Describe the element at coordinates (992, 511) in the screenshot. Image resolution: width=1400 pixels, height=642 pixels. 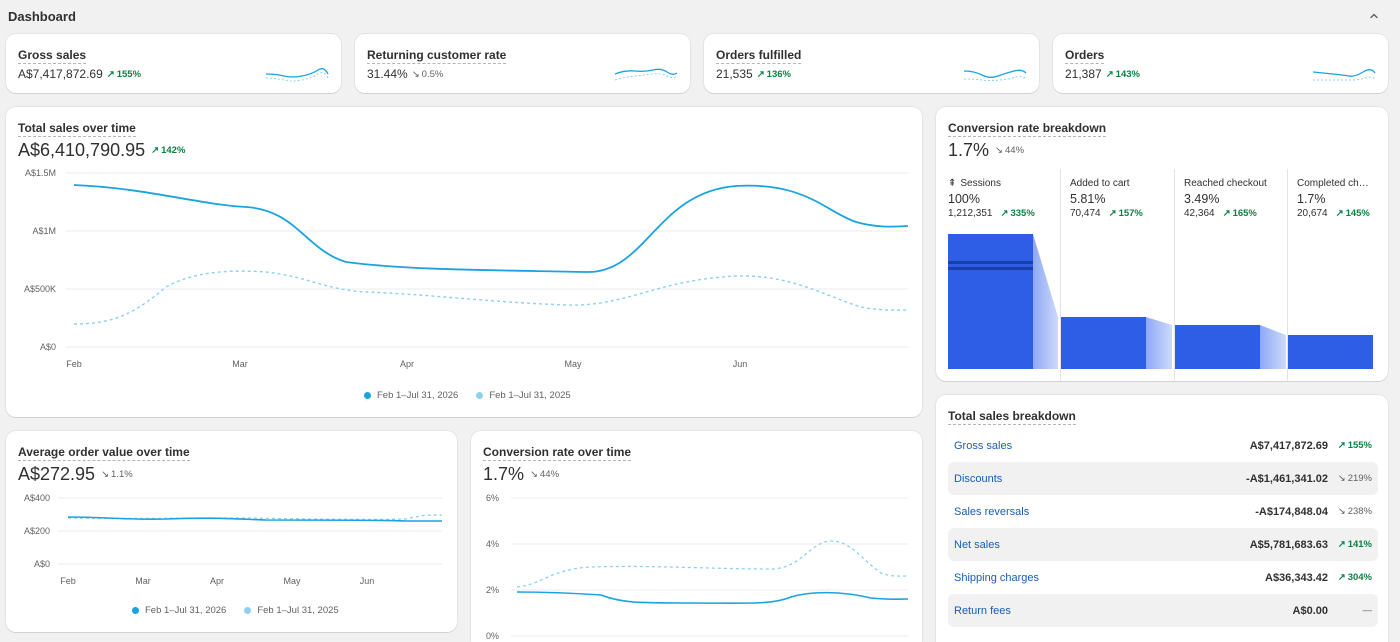
I see `breakdown-label: Sales reversals` at that location.